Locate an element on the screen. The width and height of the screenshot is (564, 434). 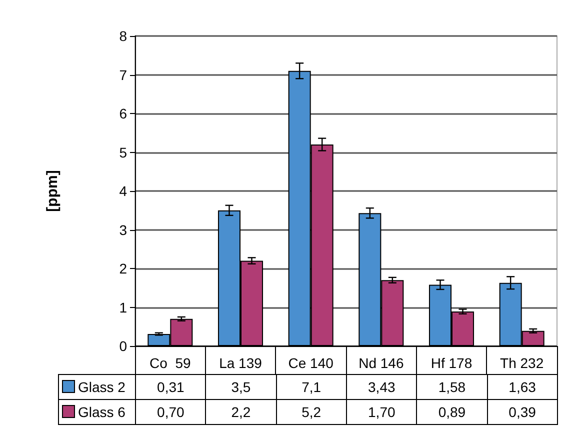
x-tick-label: Th 232 is located at coordinates (522, 363).